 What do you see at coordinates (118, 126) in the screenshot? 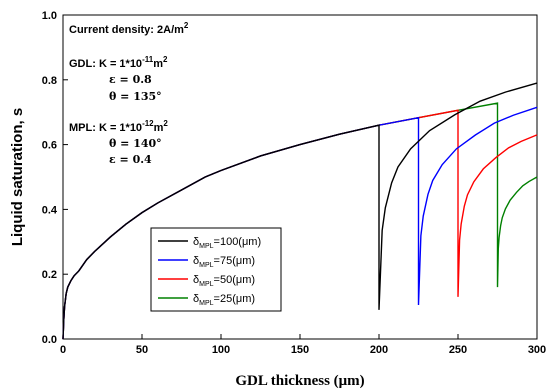
I see `annotation-mpl-permeability: MPL: K = 1*10-12m2` at bounding box center [118, 126].